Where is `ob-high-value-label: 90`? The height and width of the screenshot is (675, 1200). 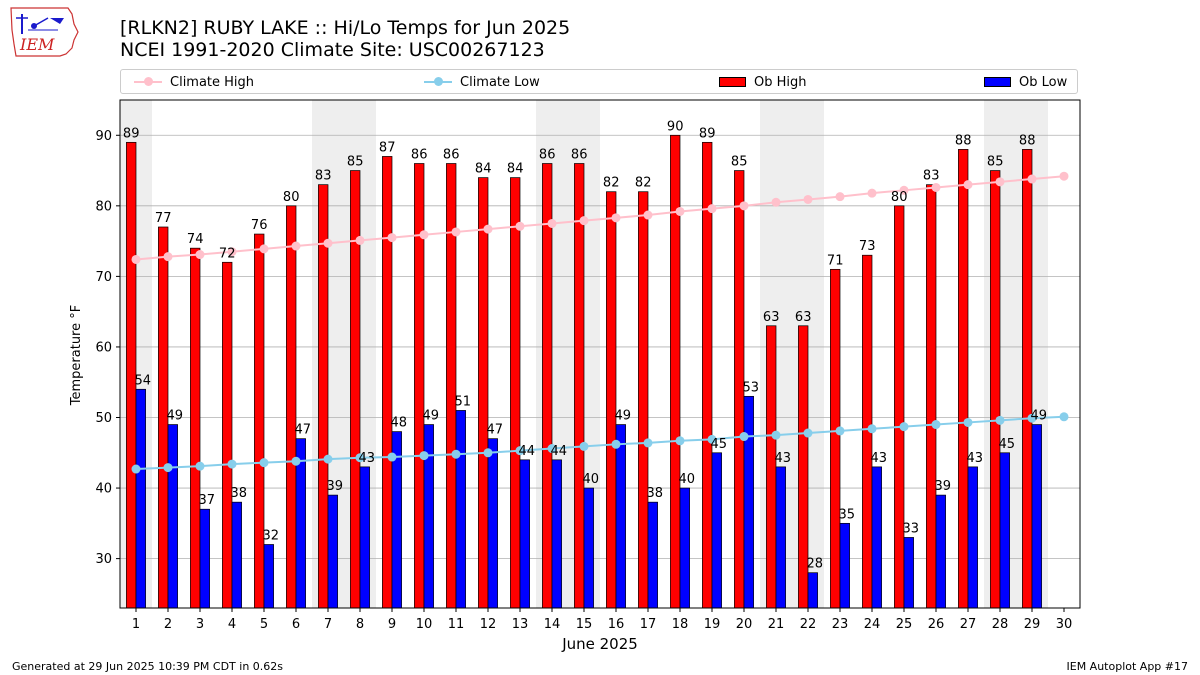 ob-high-value-label: 90 is located at coordinates (675, 126).